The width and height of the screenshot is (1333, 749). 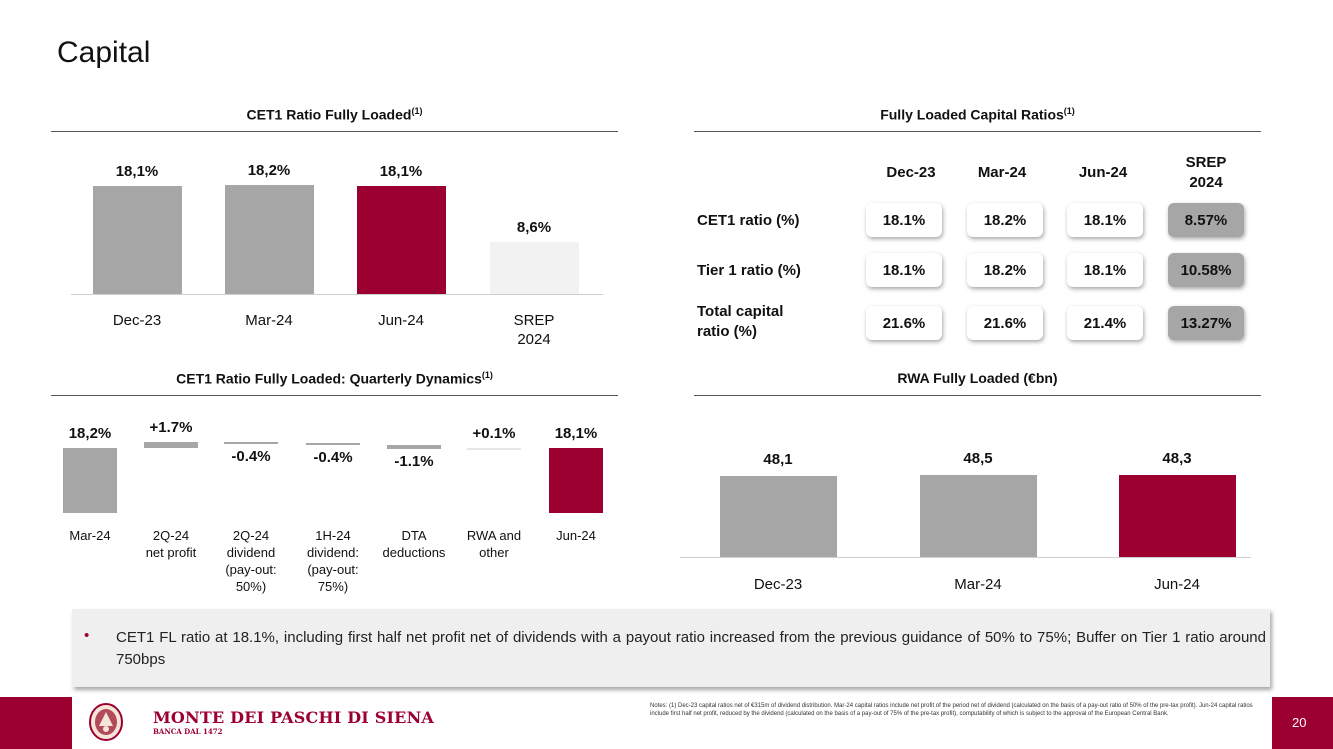 What do you see at coordinates (977, 378) in the screenshot?
I see `rwa-chart-title: RWA Fully Loaded (€bn)` at bounding box center [977, 378].